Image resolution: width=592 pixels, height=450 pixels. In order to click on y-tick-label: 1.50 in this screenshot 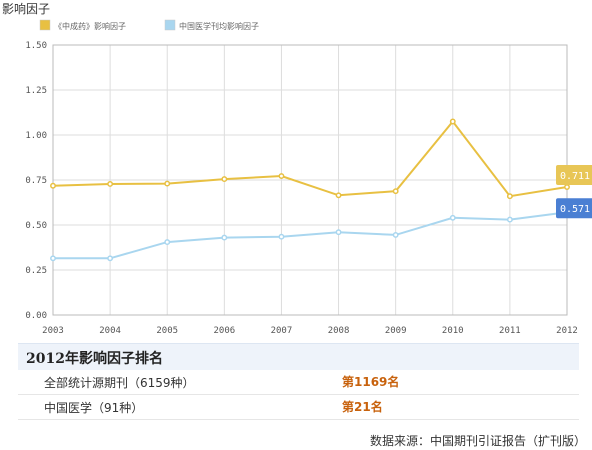, I will do `click(36, 46)`.